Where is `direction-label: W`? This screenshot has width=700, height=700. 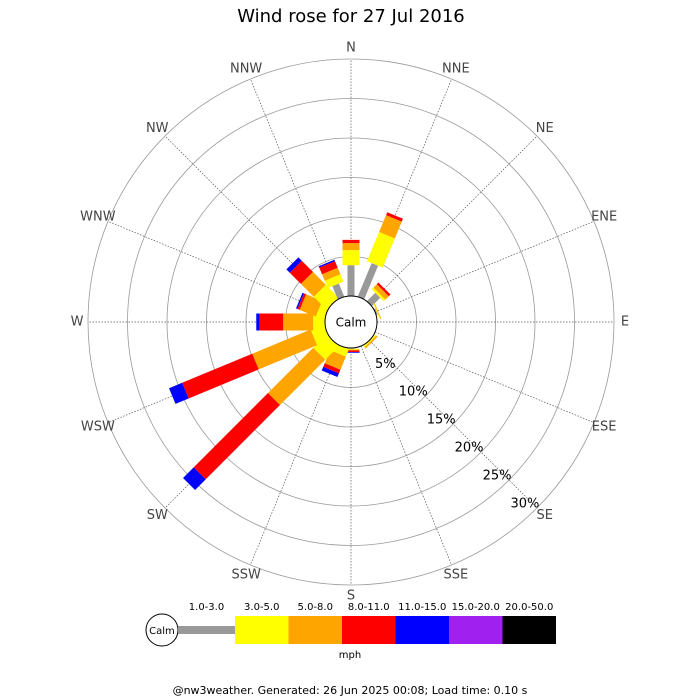 direction-label: W is located at coordinates (77, 322).